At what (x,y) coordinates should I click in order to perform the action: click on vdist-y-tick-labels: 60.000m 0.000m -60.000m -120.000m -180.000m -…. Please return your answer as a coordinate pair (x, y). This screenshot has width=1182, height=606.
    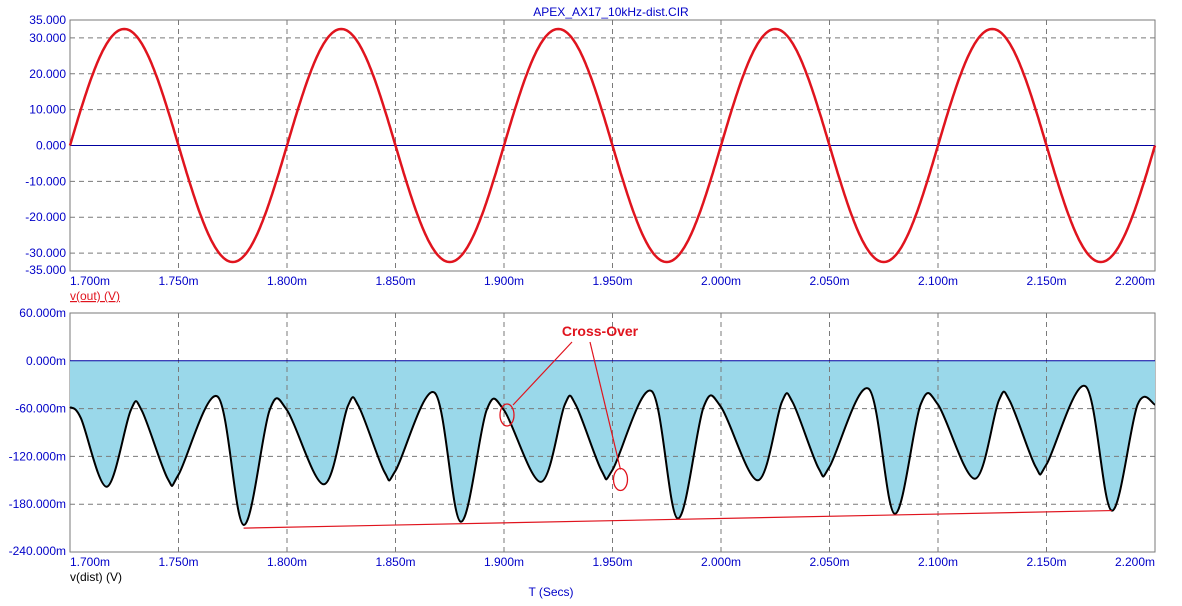
    Looking at the image, I should click on (37, 432).